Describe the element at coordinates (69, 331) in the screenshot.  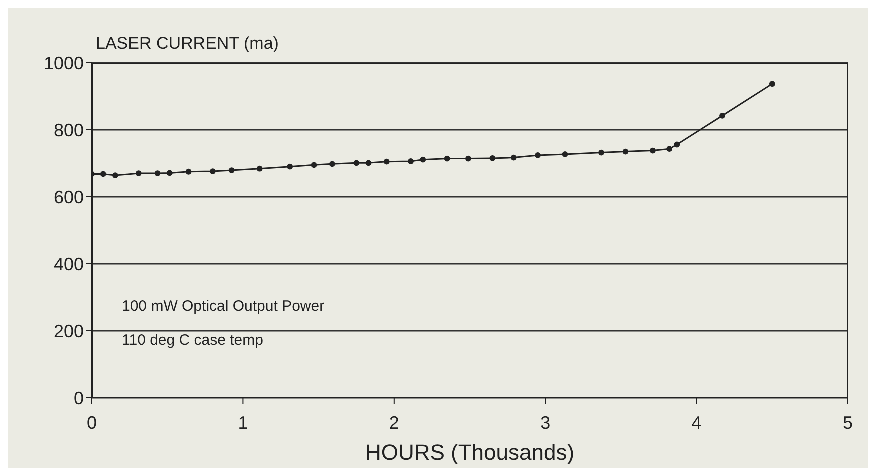
I see `y-tick-label: 200` at that location.